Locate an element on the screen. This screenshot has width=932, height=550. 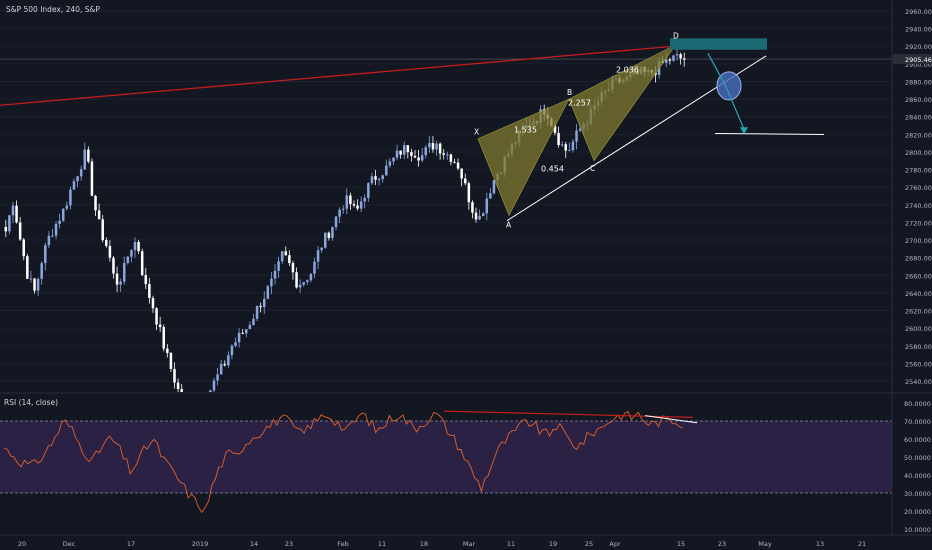
price-tick-label: 2820.00 is located at coordinates (918, 135).